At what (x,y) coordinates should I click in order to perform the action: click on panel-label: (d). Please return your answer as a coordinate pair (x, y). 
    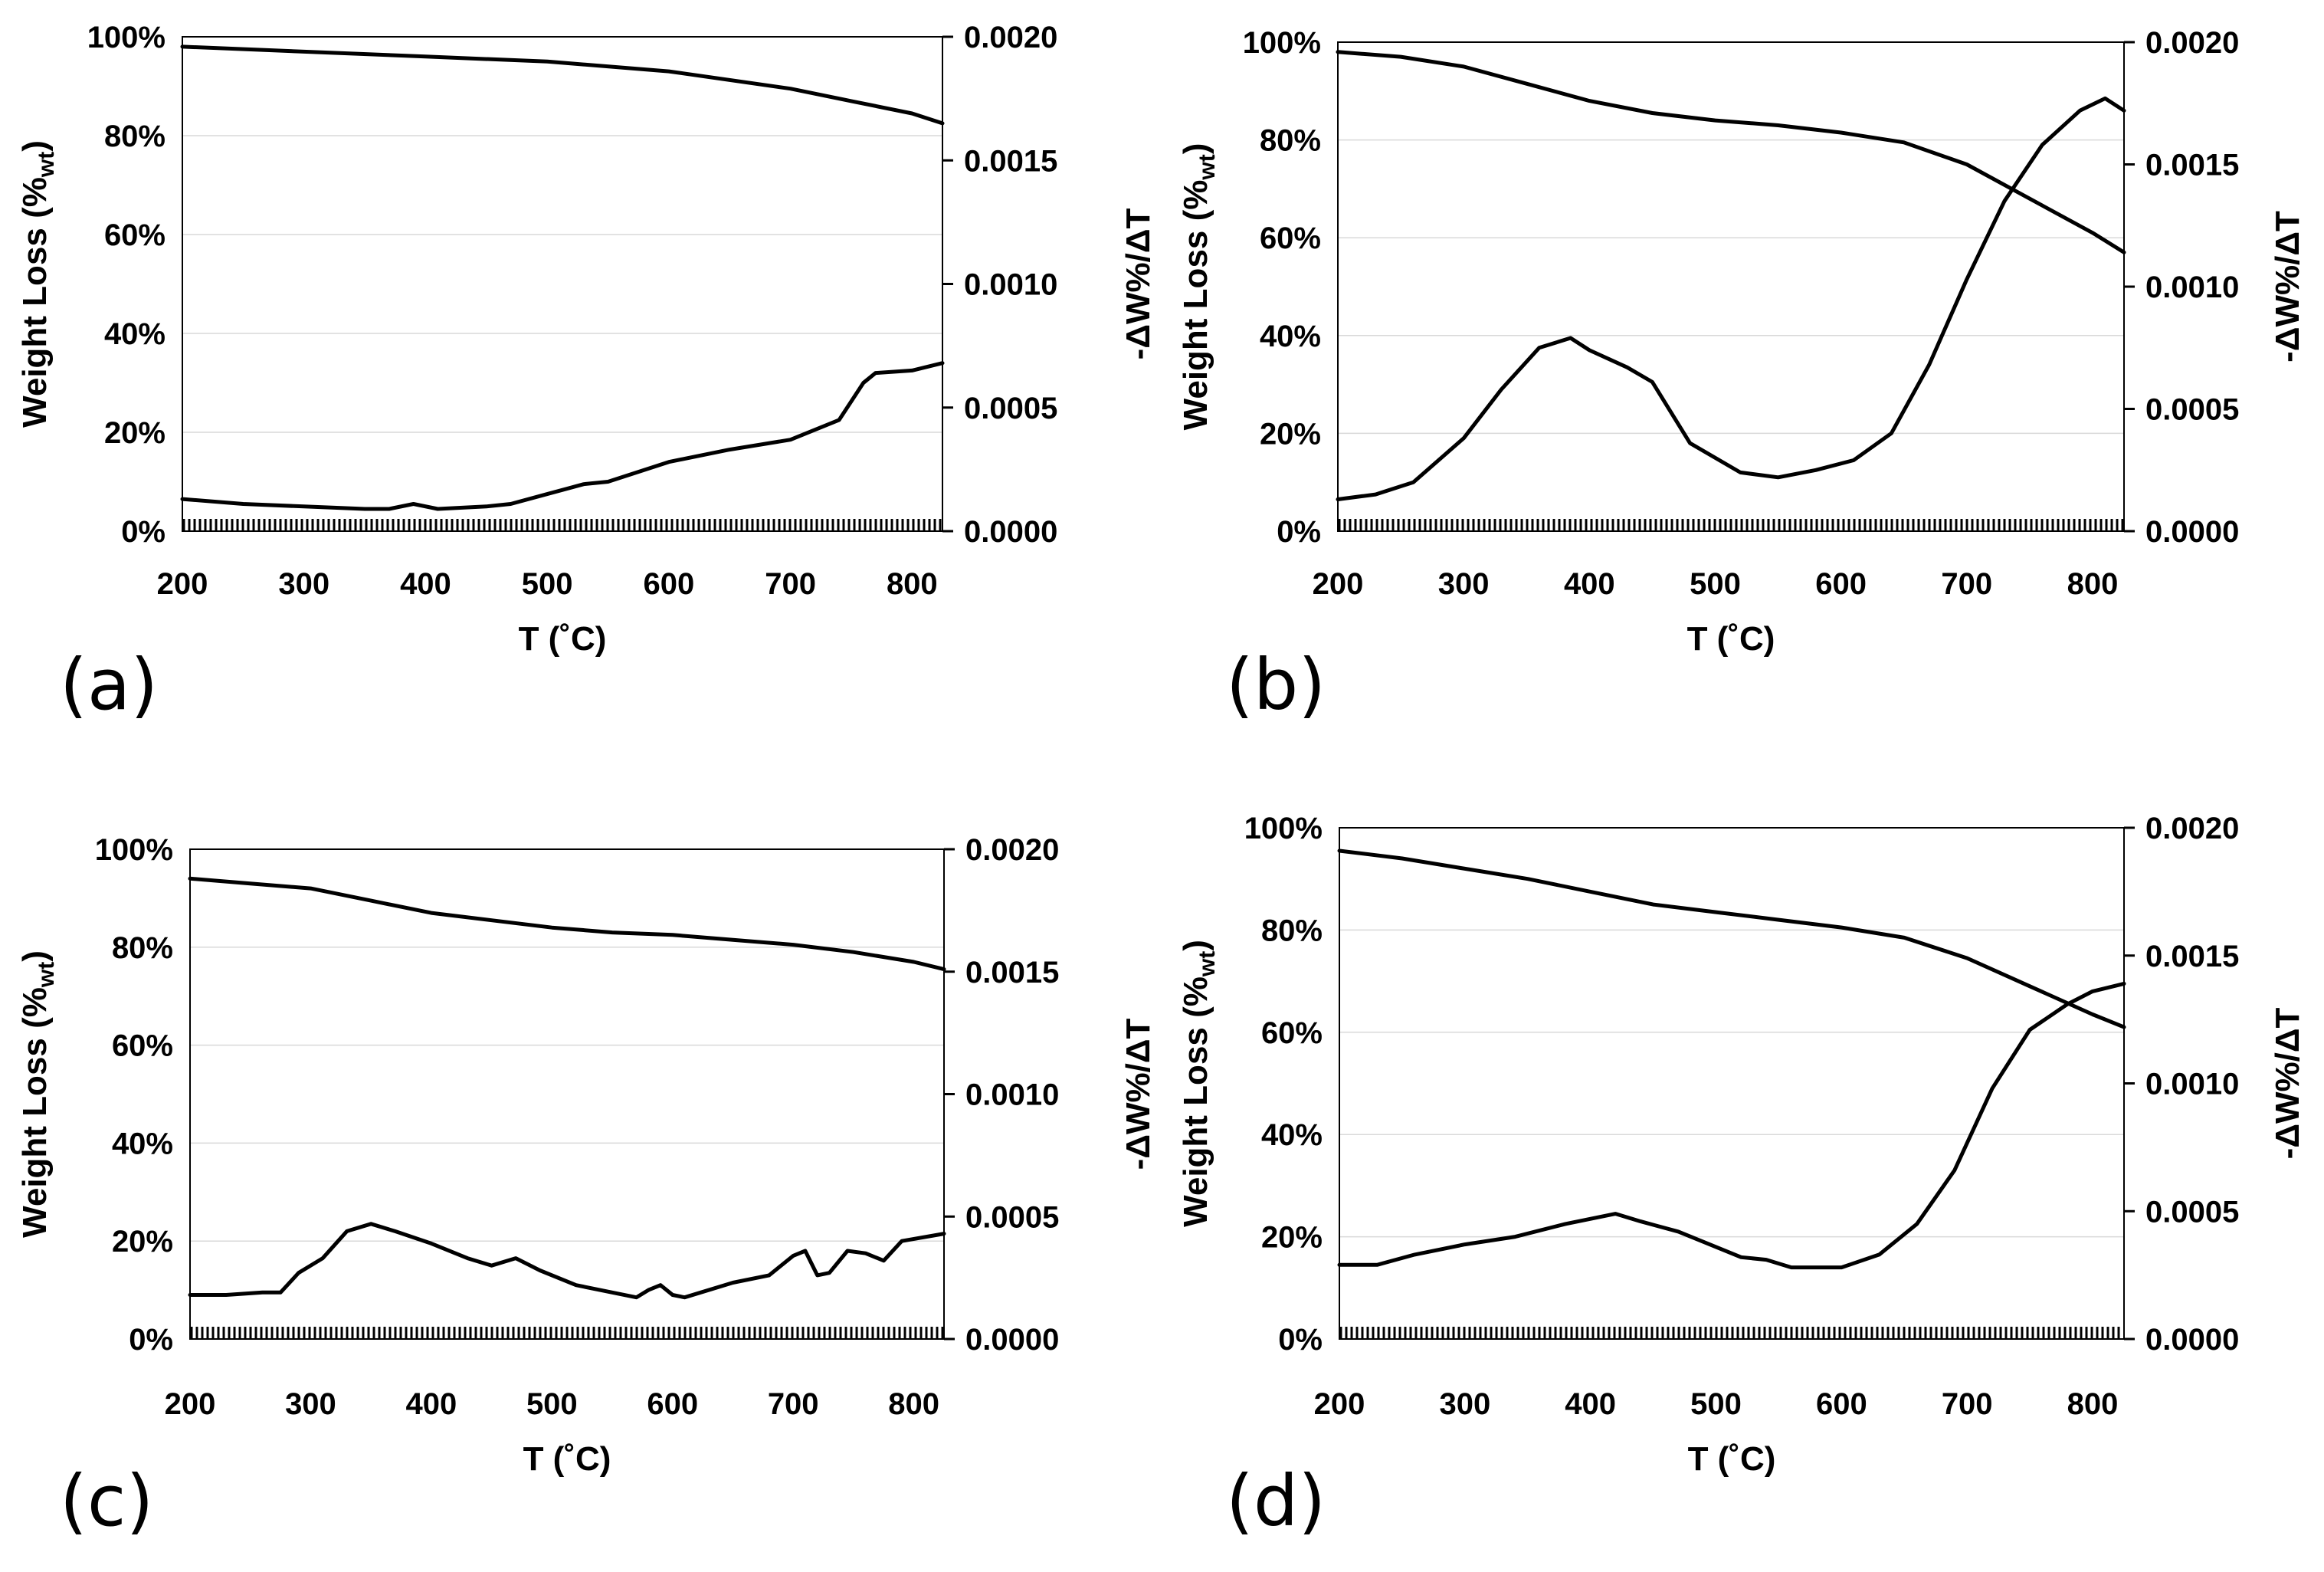
    Looking at the image, I should click on (1276, 1501).